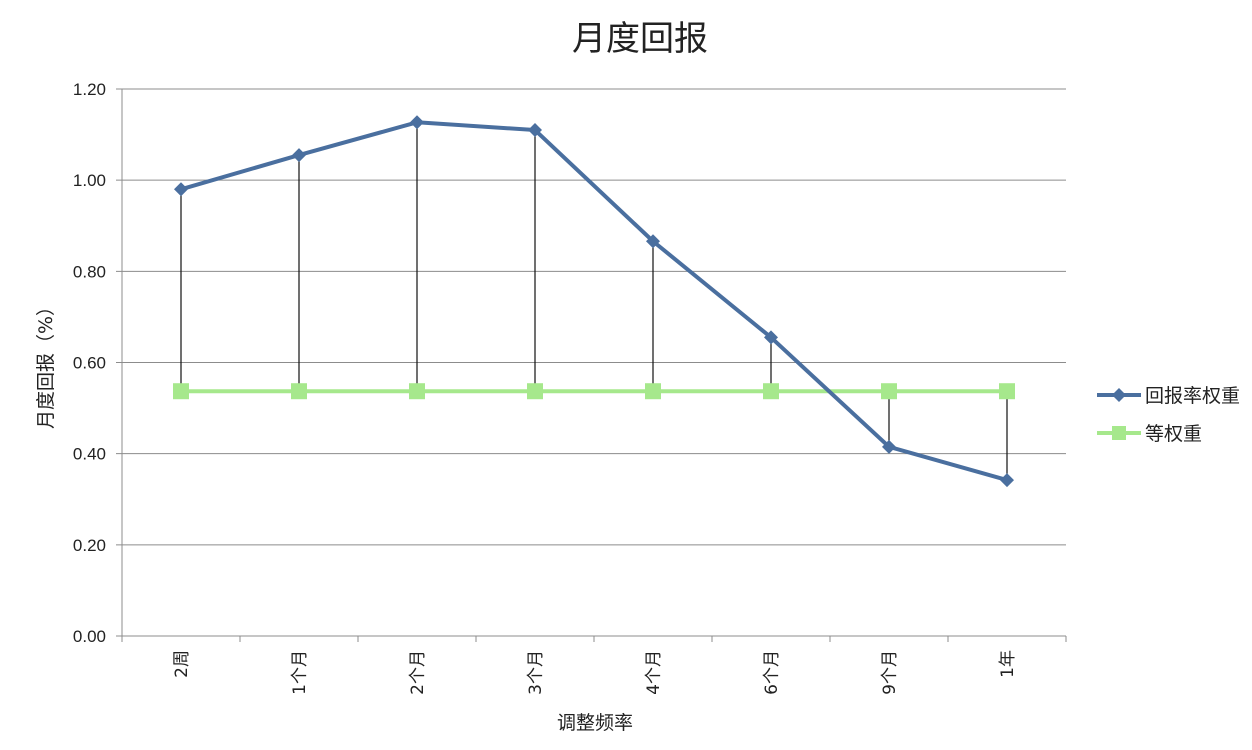 This screenshot has height=750, width=1252. Describe the element at coordinates (182, 664) in the screenshot. I see `x-tick-label: 2周` at that location.